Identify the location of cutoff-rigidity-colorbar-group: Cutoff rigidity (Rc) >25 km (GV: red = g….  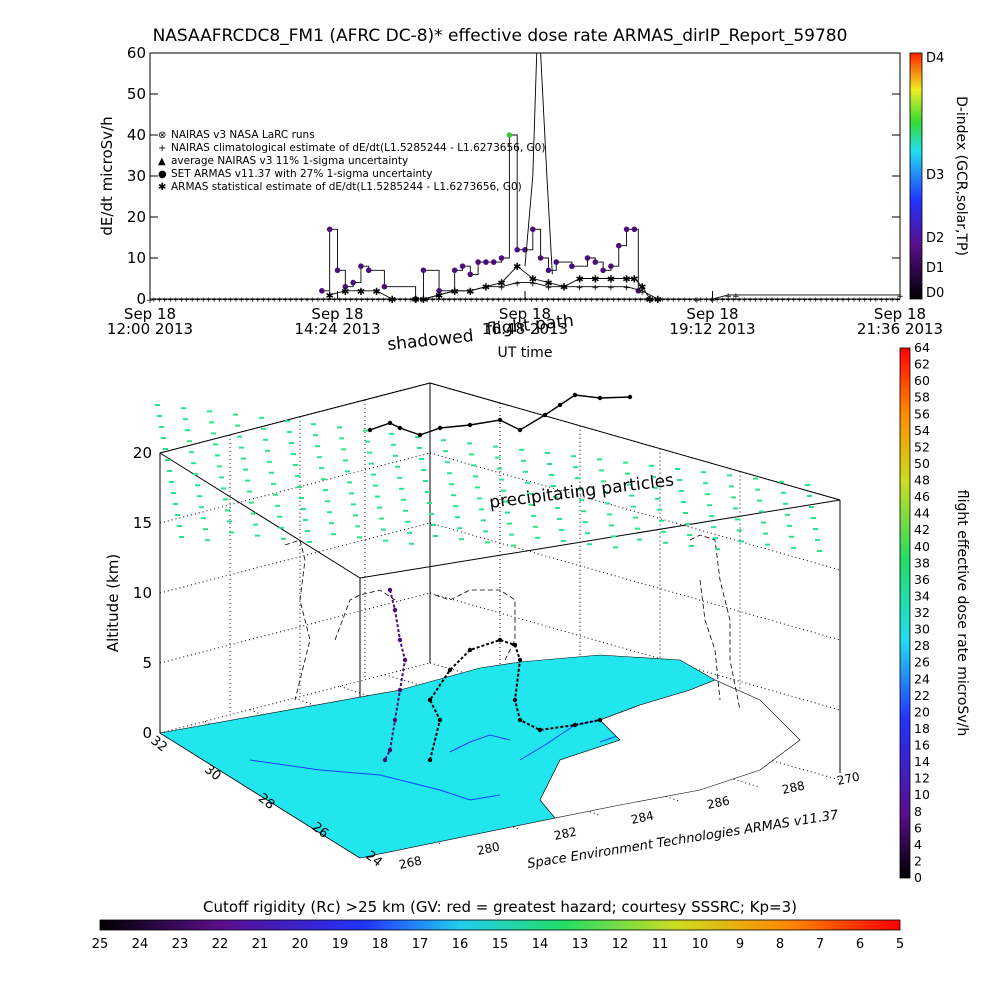
(498, 925).